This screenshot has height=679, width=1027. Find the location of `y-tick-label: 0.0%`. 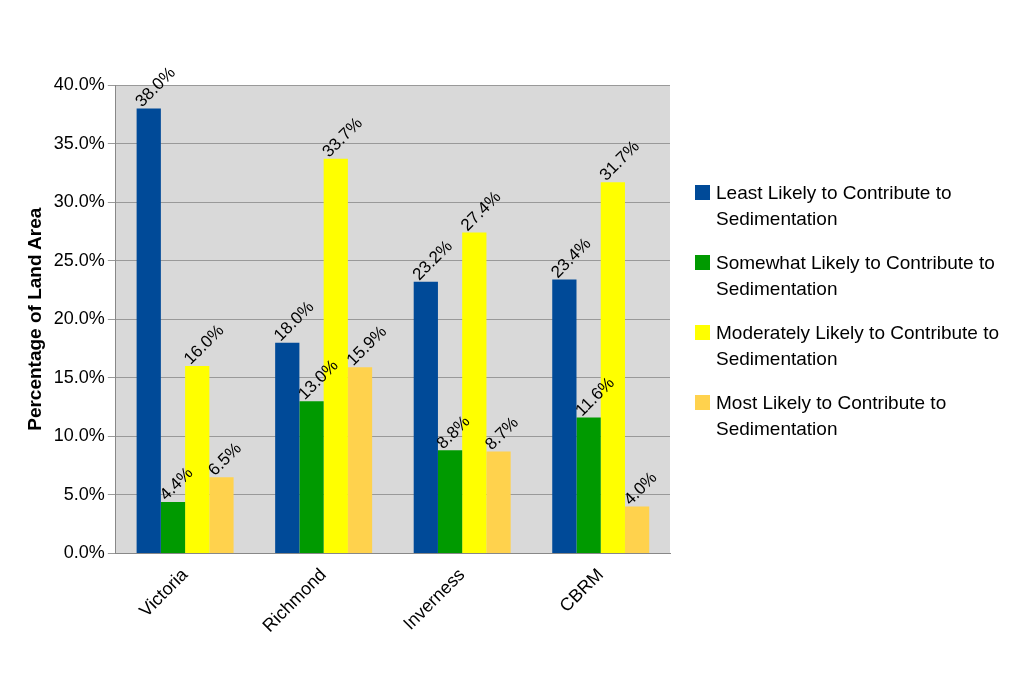

y-tick-label: 0.0% is located at coordinates (84, 552).